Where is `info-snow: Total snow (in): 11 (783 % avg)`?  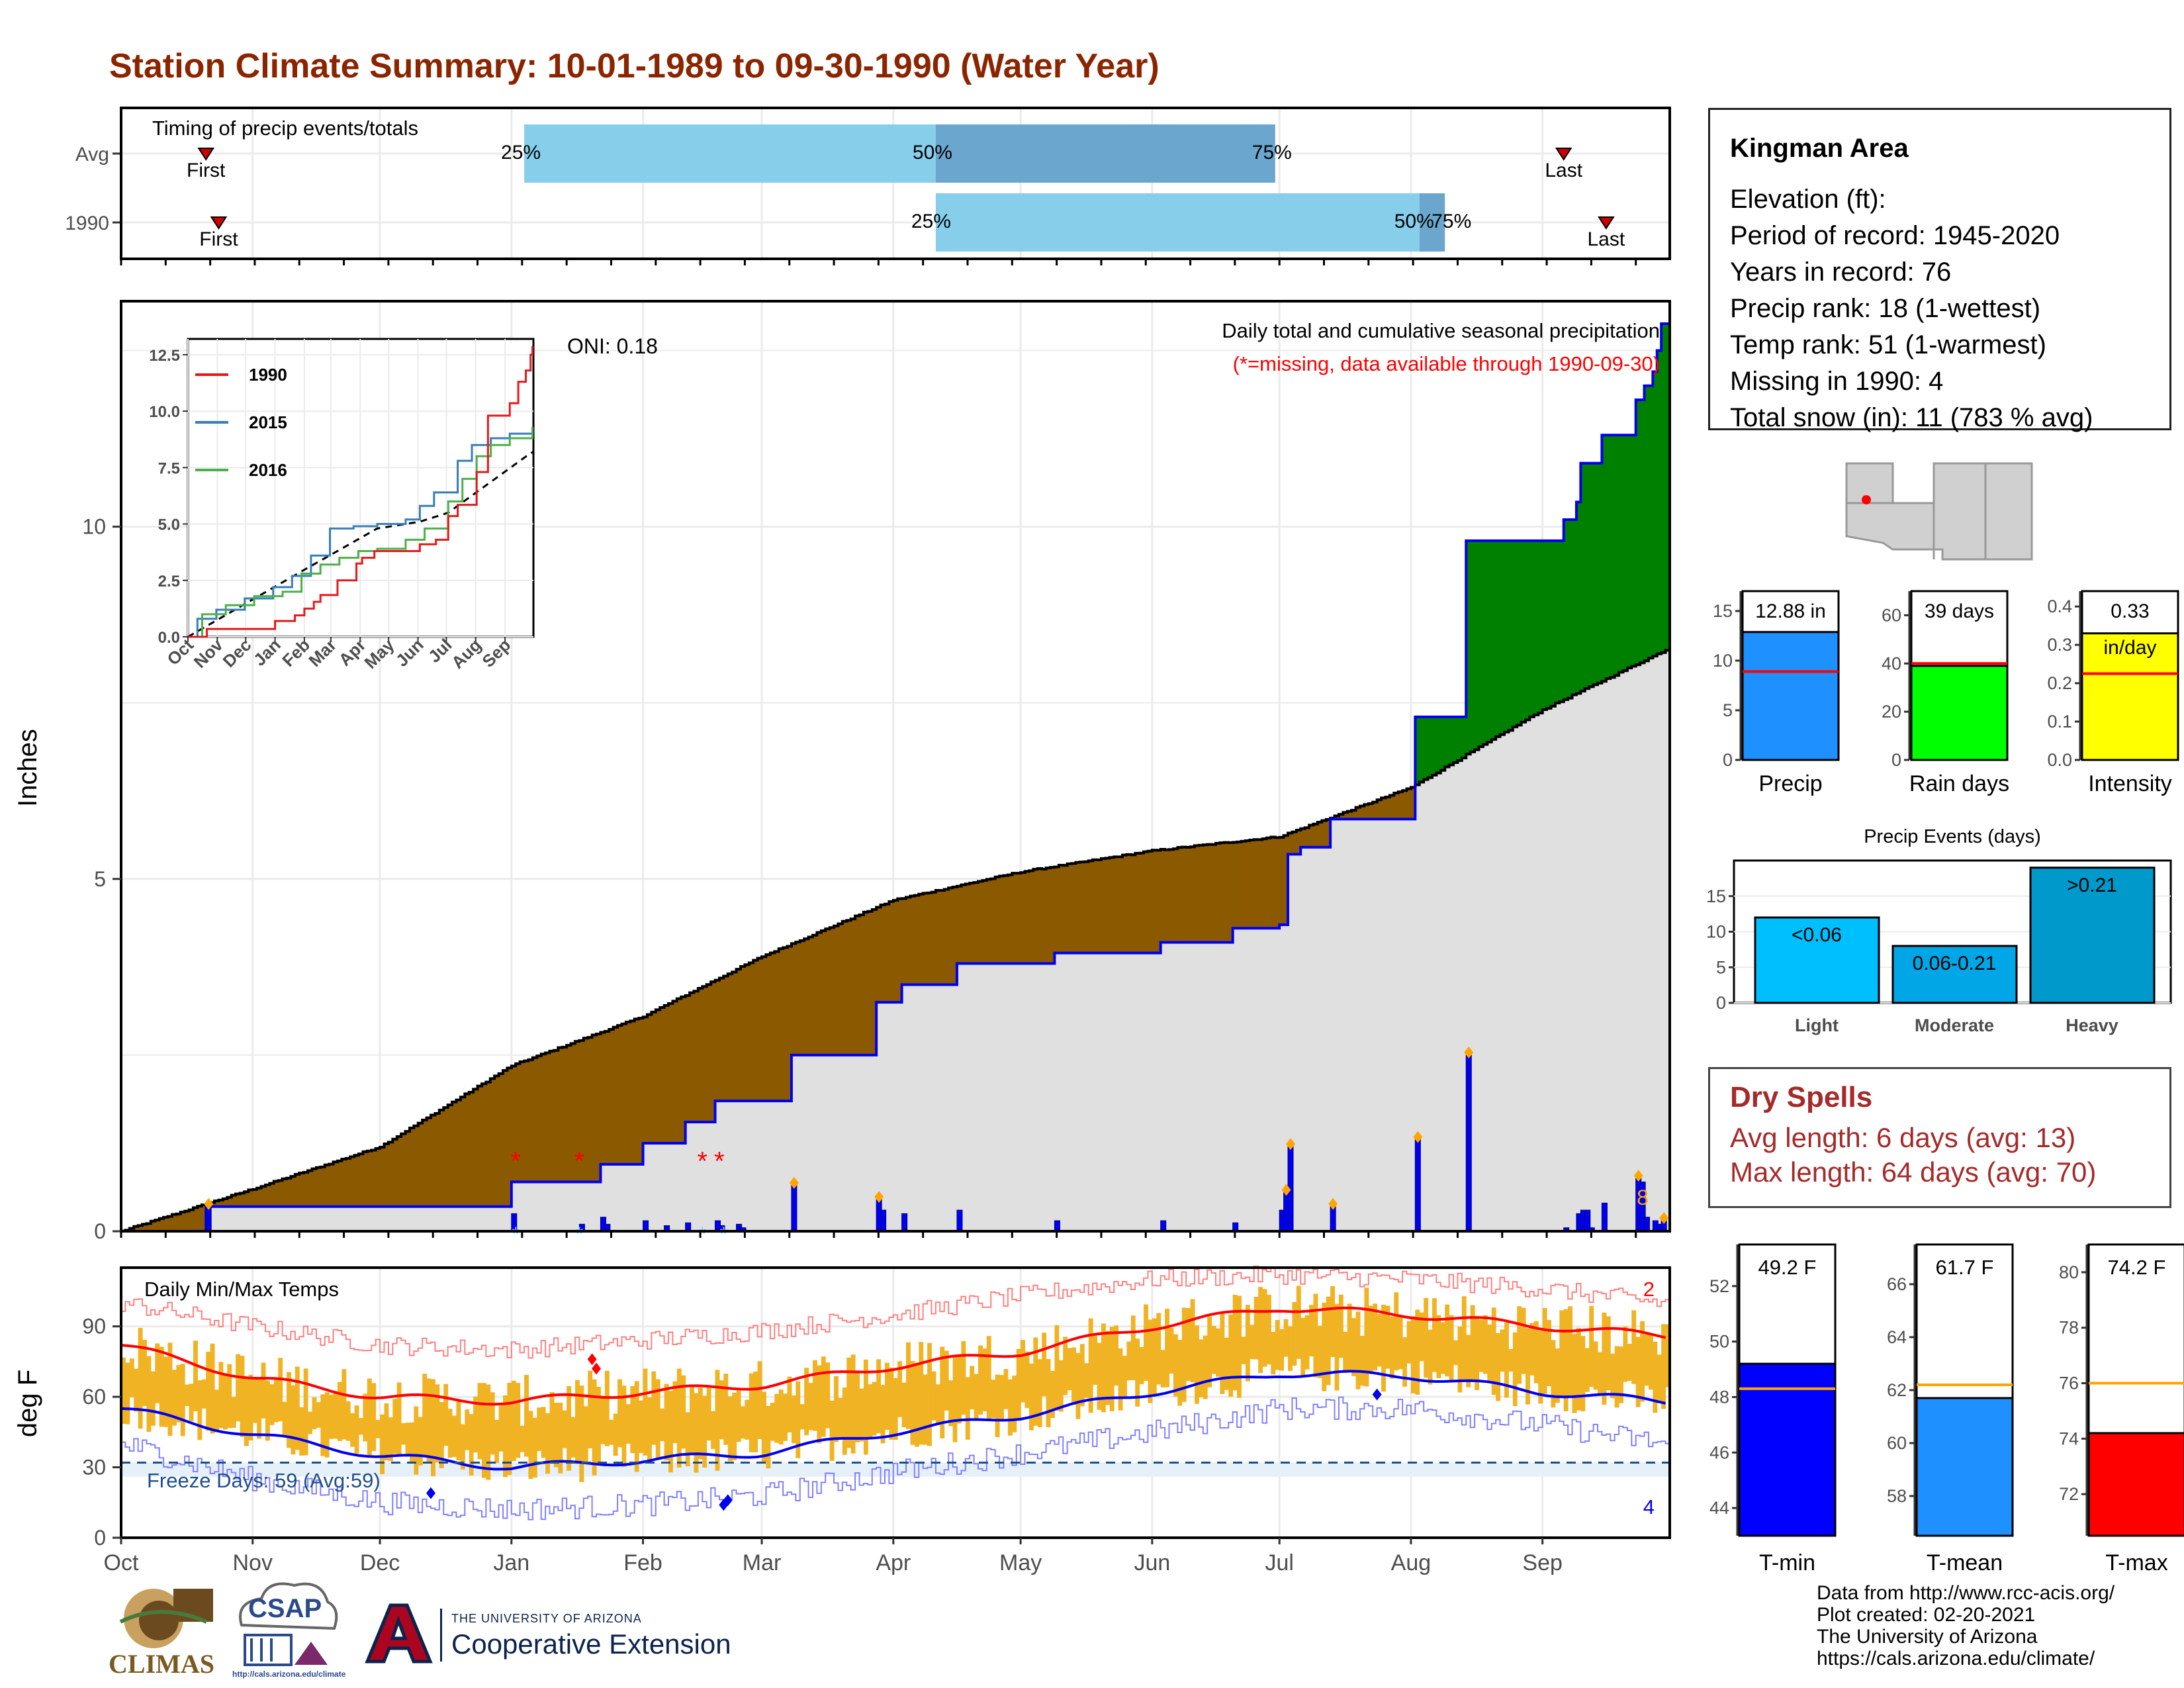 info-snow: Total snow (in): 11 (783 % avg) is located at coordinates (1911, 417).